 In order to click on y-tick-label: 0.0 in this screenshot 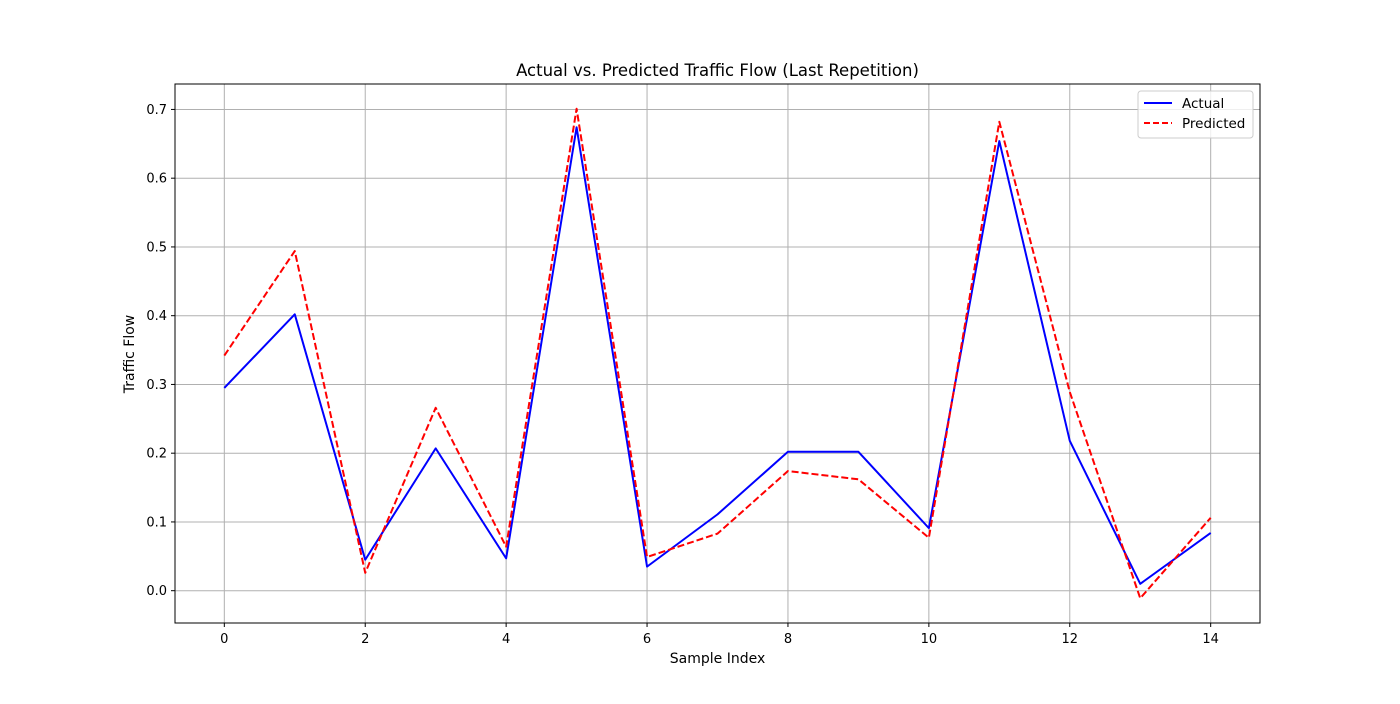, I will do `click(156, 591)`.